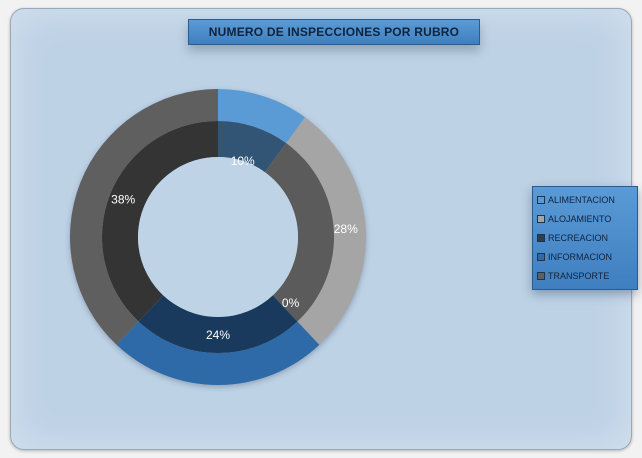  What do you see at coordinates (160, 221) in the screenshot?
I see `inner-slice-transporte` at bounding box center [160, 221].